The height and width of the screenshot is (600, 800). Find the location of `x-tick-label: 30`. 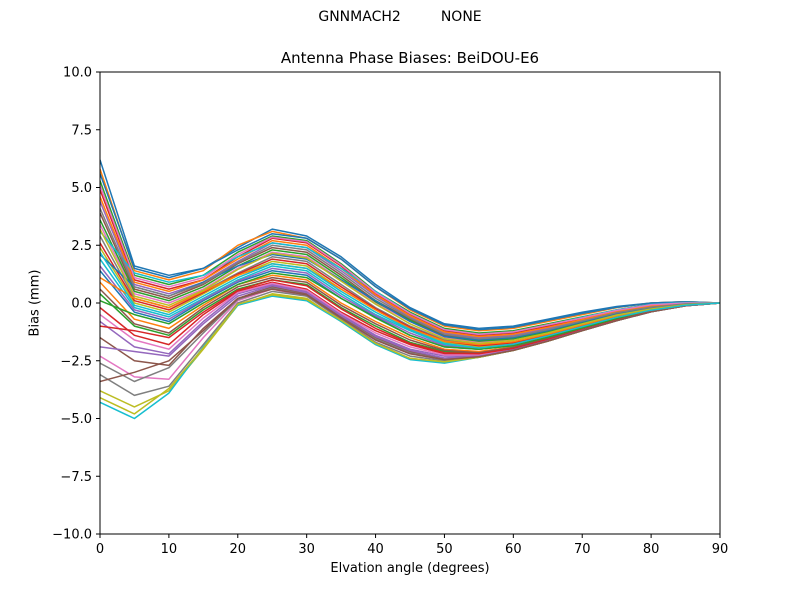

x-tick-label: 30 is located at coordinates (306, 549).